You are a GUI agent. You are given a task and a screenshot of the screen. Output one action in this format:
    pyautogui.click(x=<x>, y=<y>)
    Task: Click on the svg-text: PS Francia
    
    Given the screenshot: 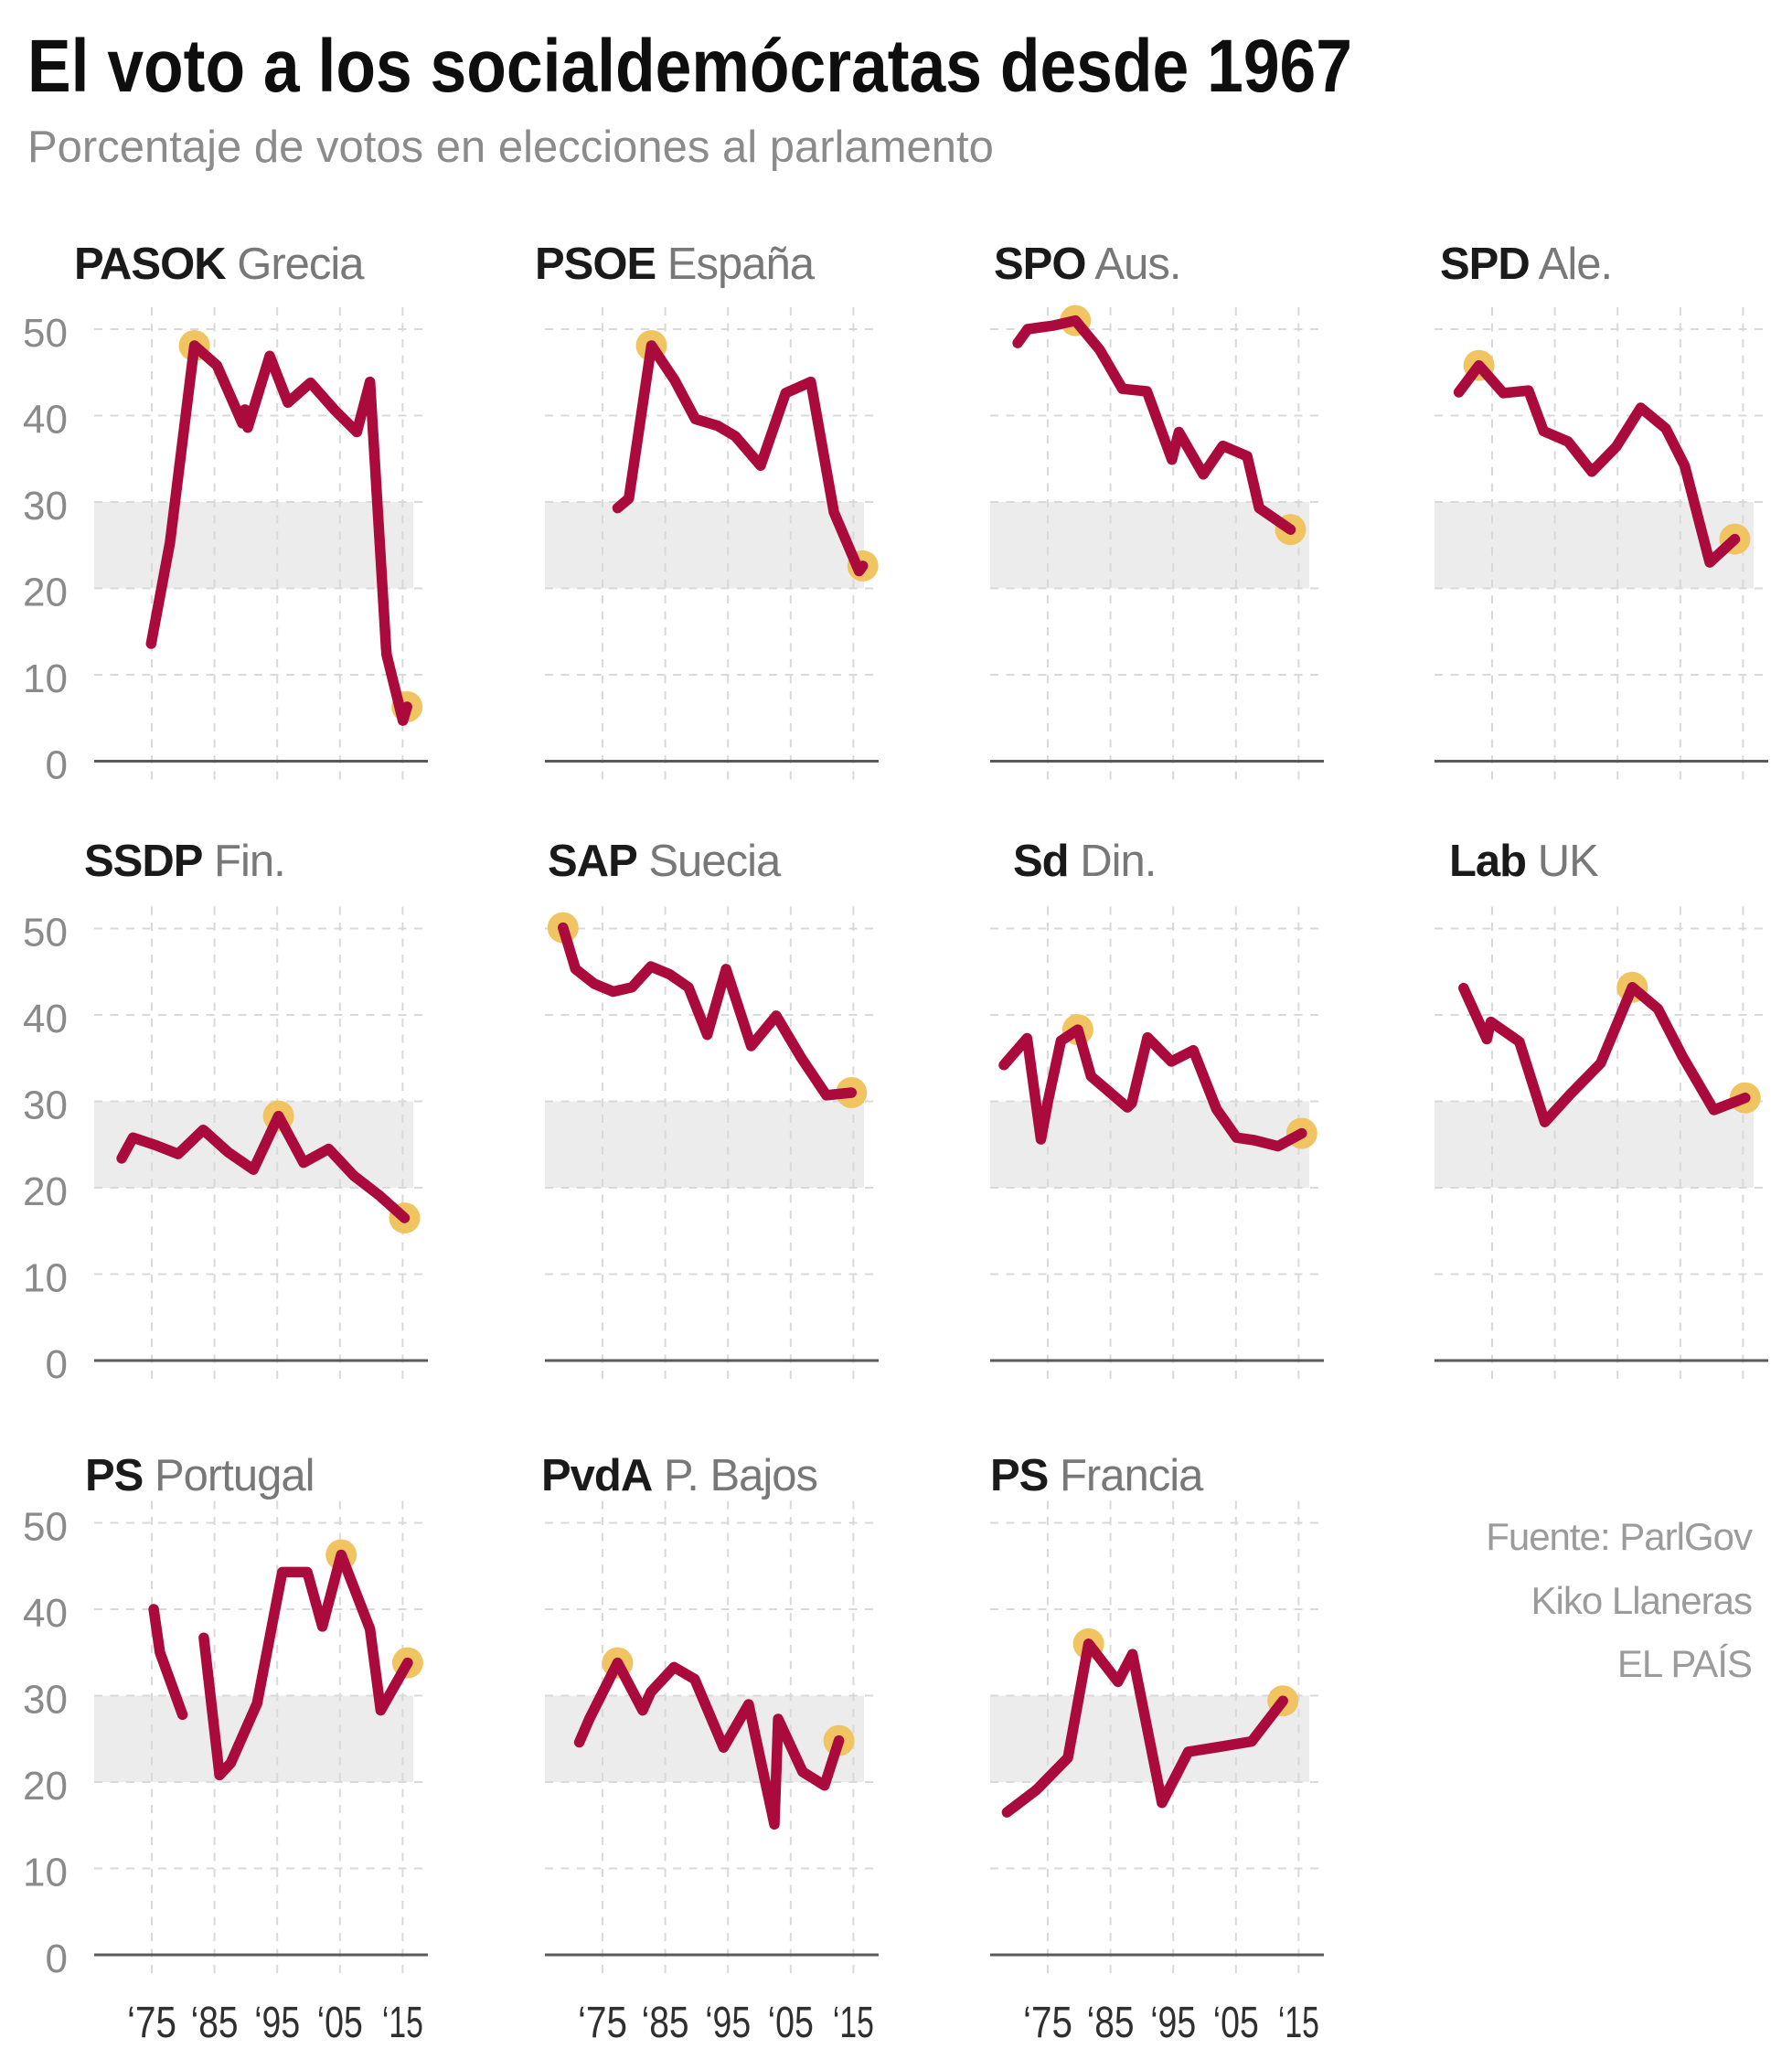 What is the action you would take?
    pyautogui.click(x=1097, y=1475)
    